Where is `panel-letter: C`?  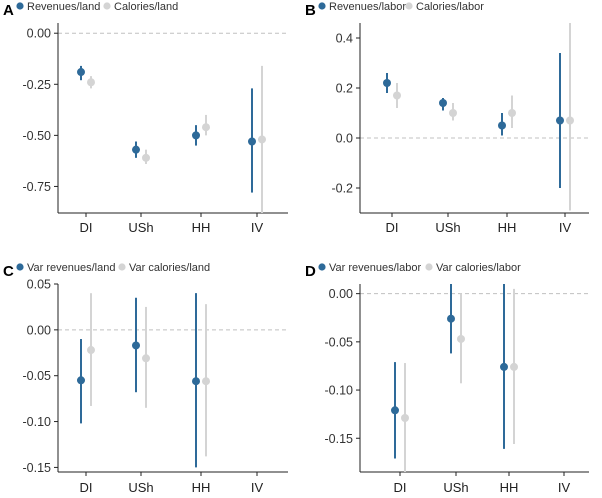 panel-letter: C is located at coordinates (8, 271).